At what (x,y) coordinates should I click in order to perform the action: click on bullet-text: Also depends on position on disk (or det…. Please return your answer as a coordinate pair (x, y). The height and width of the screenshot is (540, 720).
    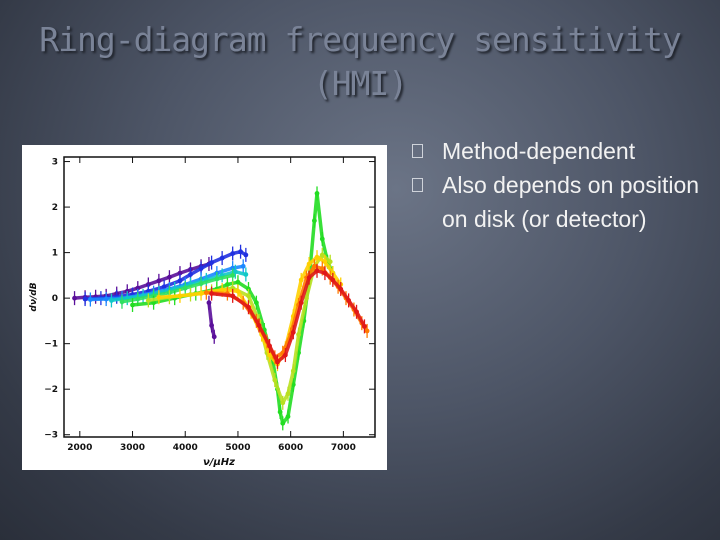
    Looking at the image, I should click on (571, 202).